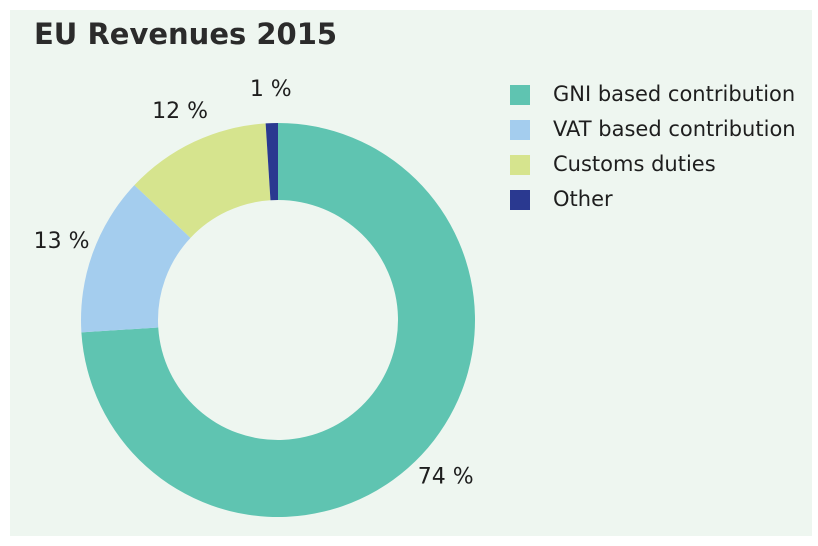  Describe the element at coordinates (271, 89) in the screenshot. I see `data-label: 1 %` at that location.